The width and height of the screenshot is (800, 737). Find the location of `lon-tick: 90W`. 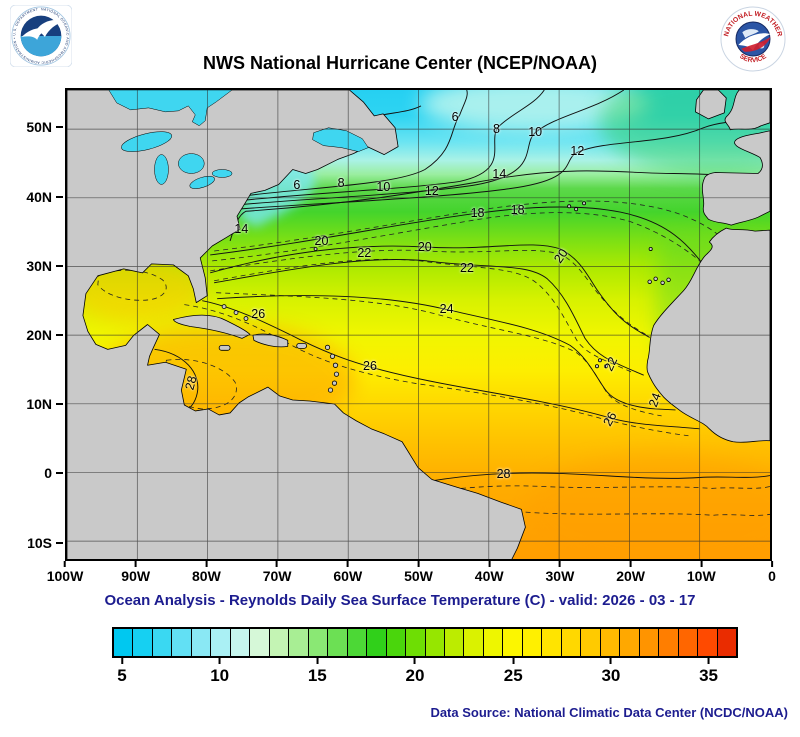

lon-tick: 90W is located at coordinates (135, 572).